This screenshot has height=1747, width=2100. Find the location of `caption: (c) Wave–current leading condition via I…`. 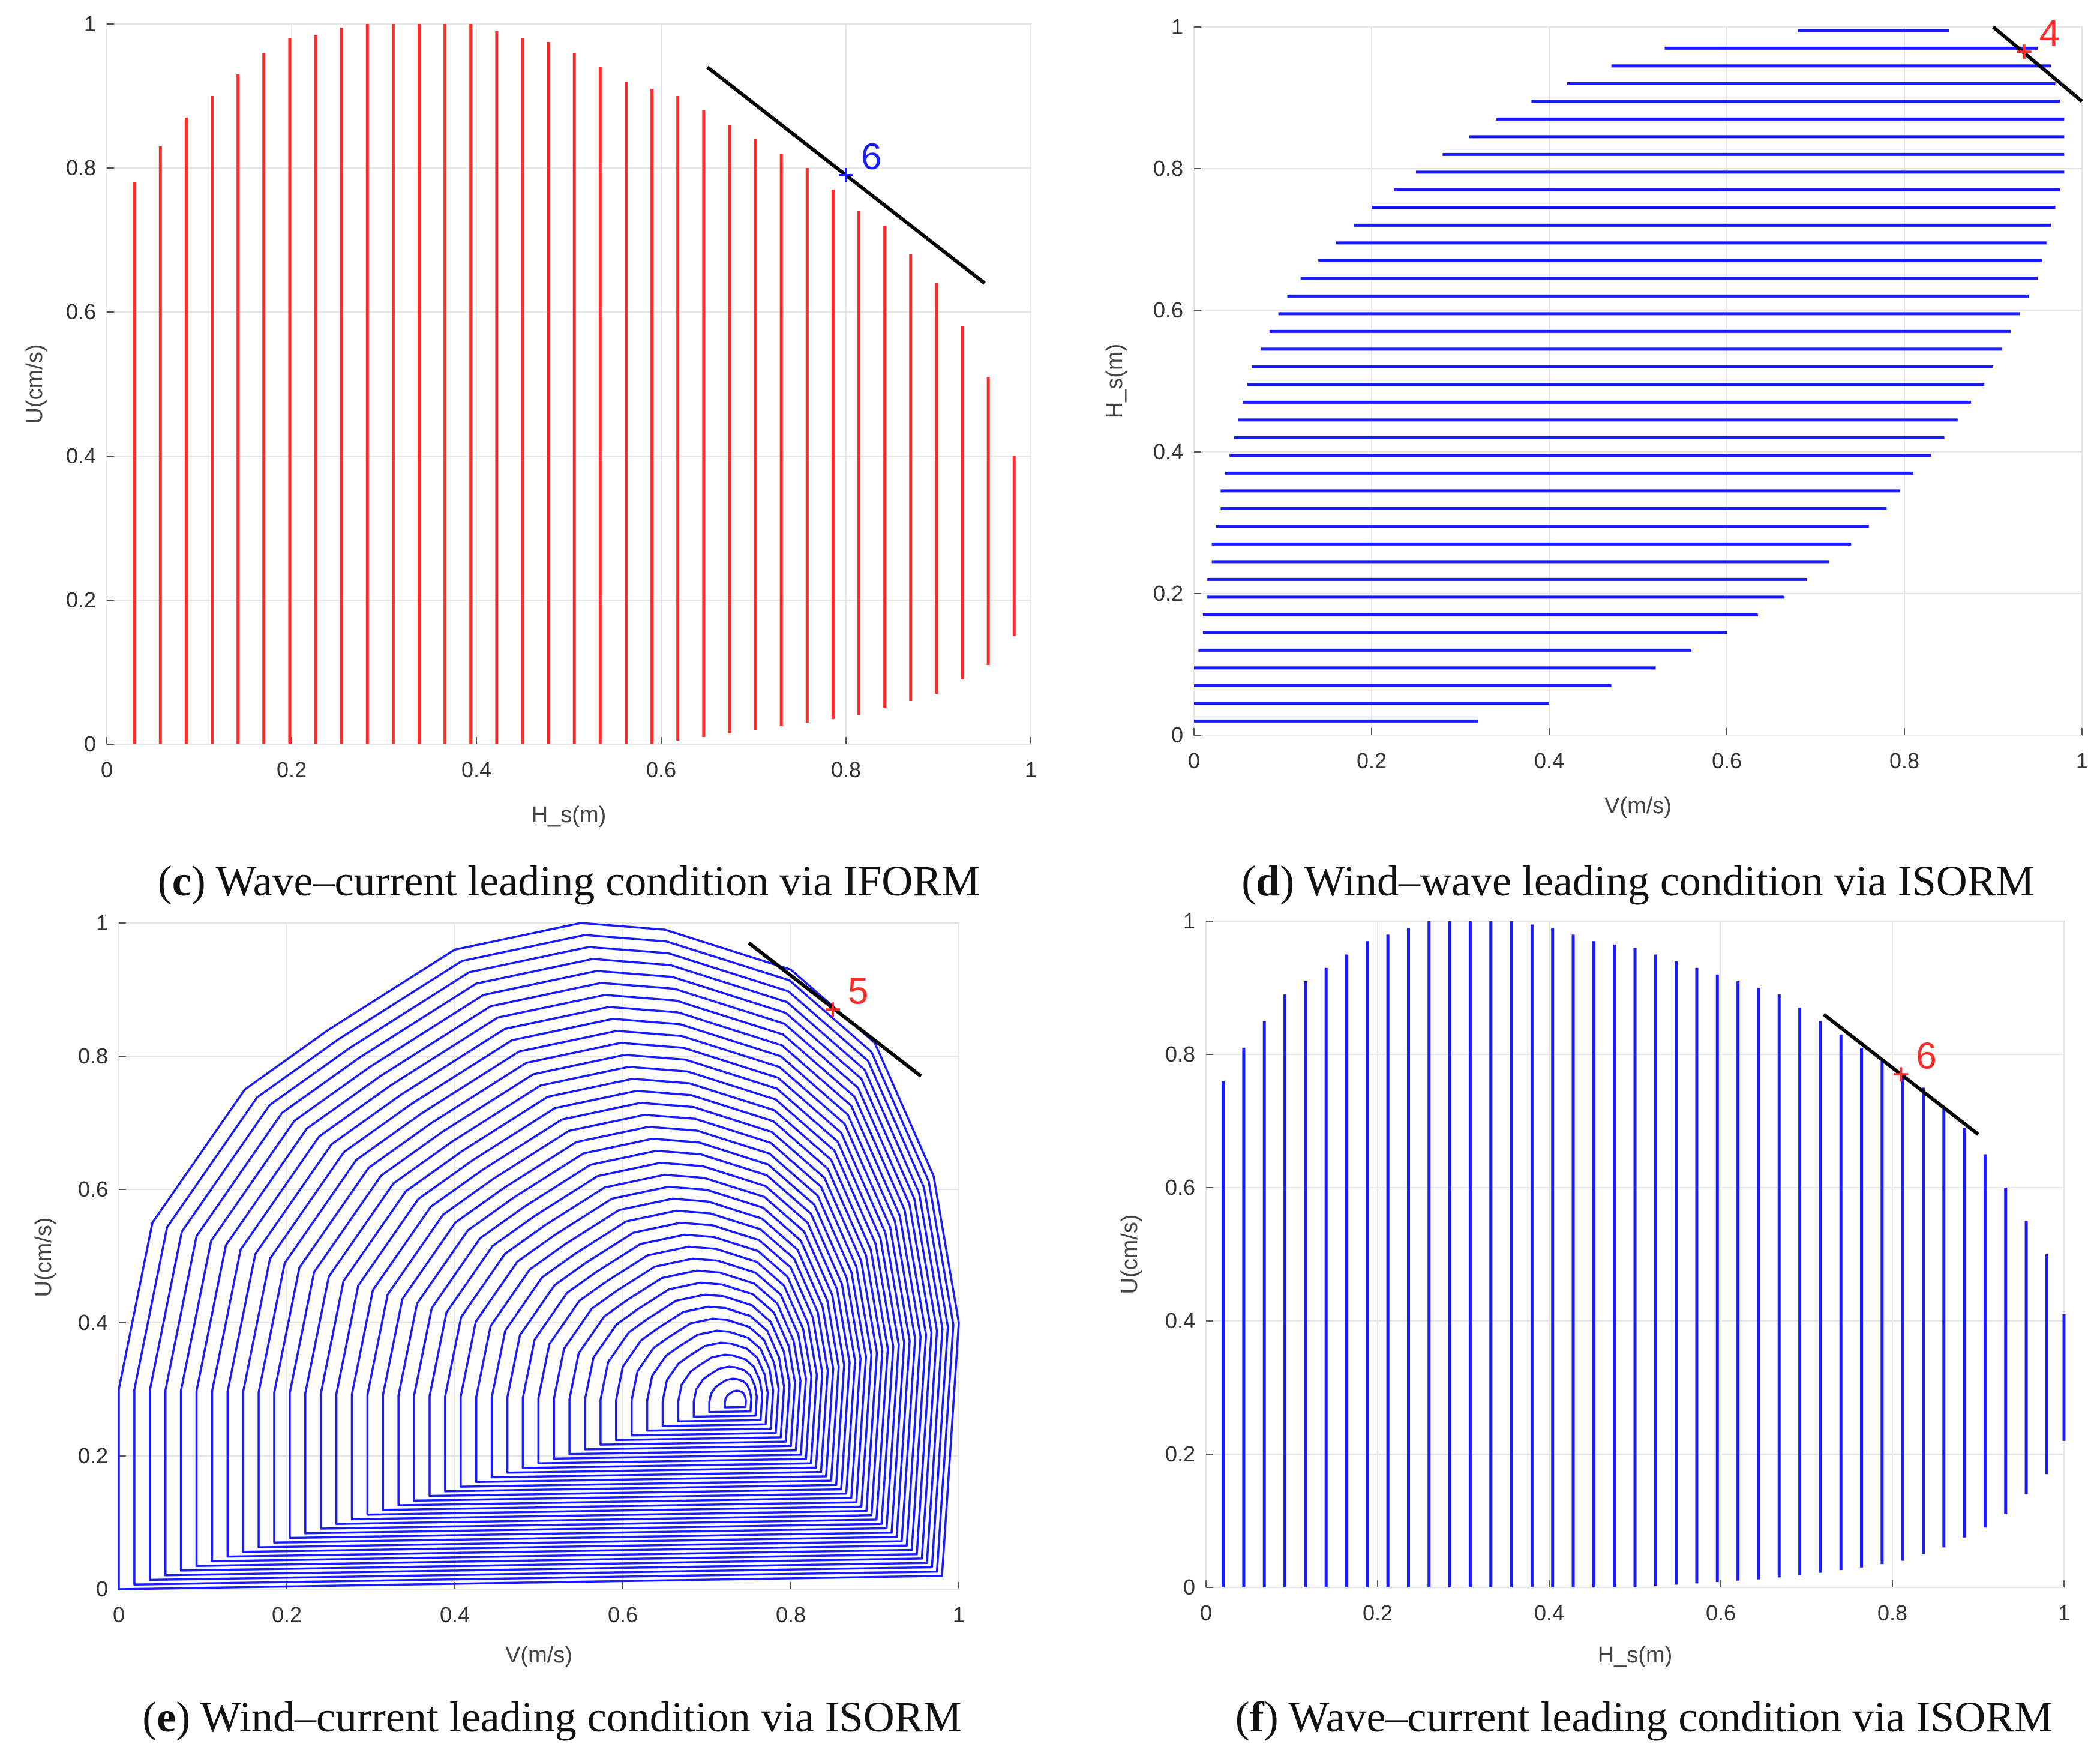

caption: (c) Wave–current leading condition via I… is located at coordinates (569, 881).